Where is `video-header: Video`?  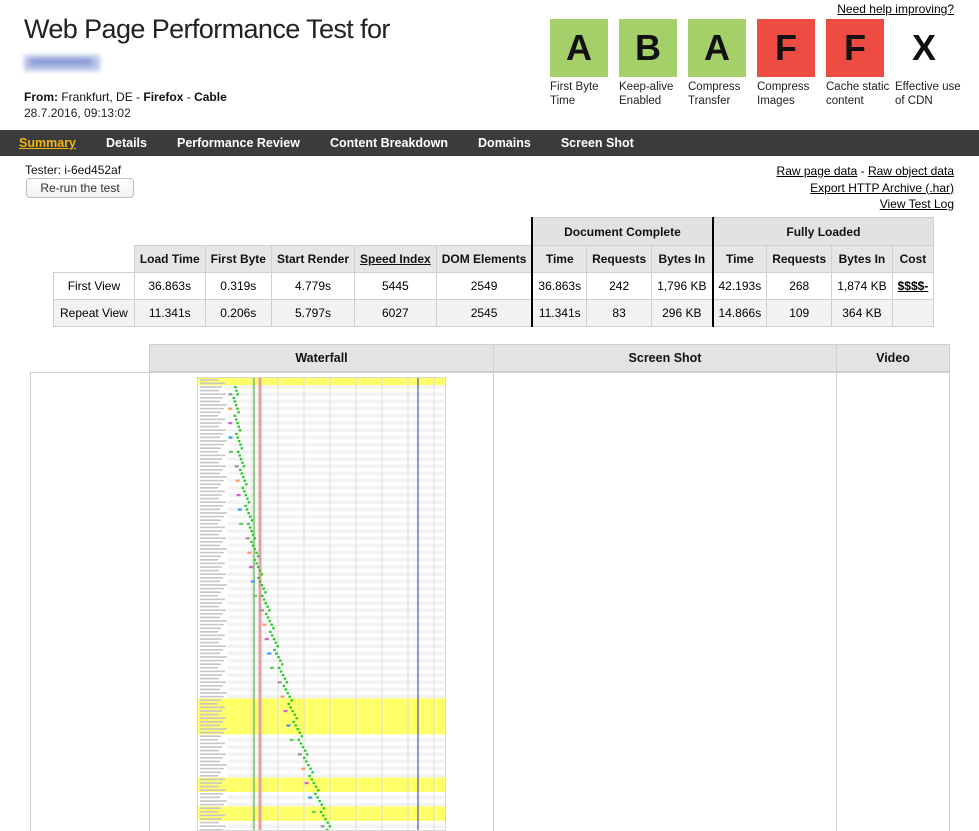
video-header: Video is located at coordinates (893, 358).